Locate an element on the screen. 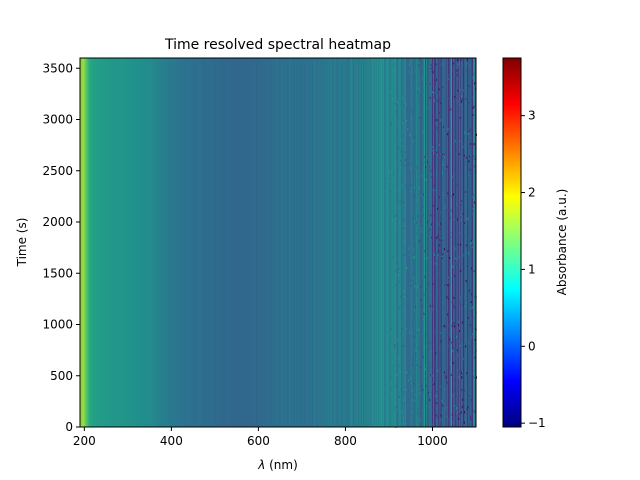 The width and height of the screenshot is (640, 480). colorbar-ticks: −1 0 1 2 3 is located at coordinates (533, 269).